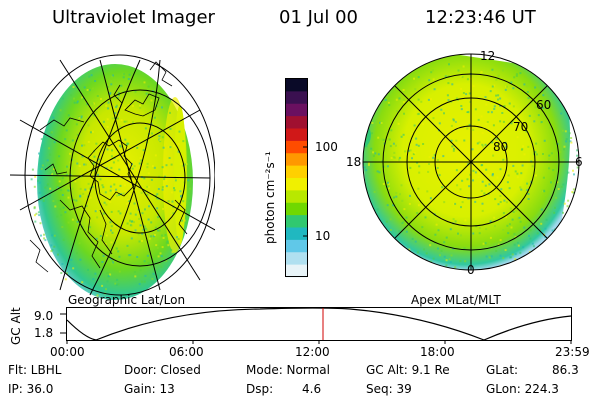  Describe the element at coordinates (133, 17) in the screenshot. I see `instrument-title: Ultraviolet Imager` at that location.